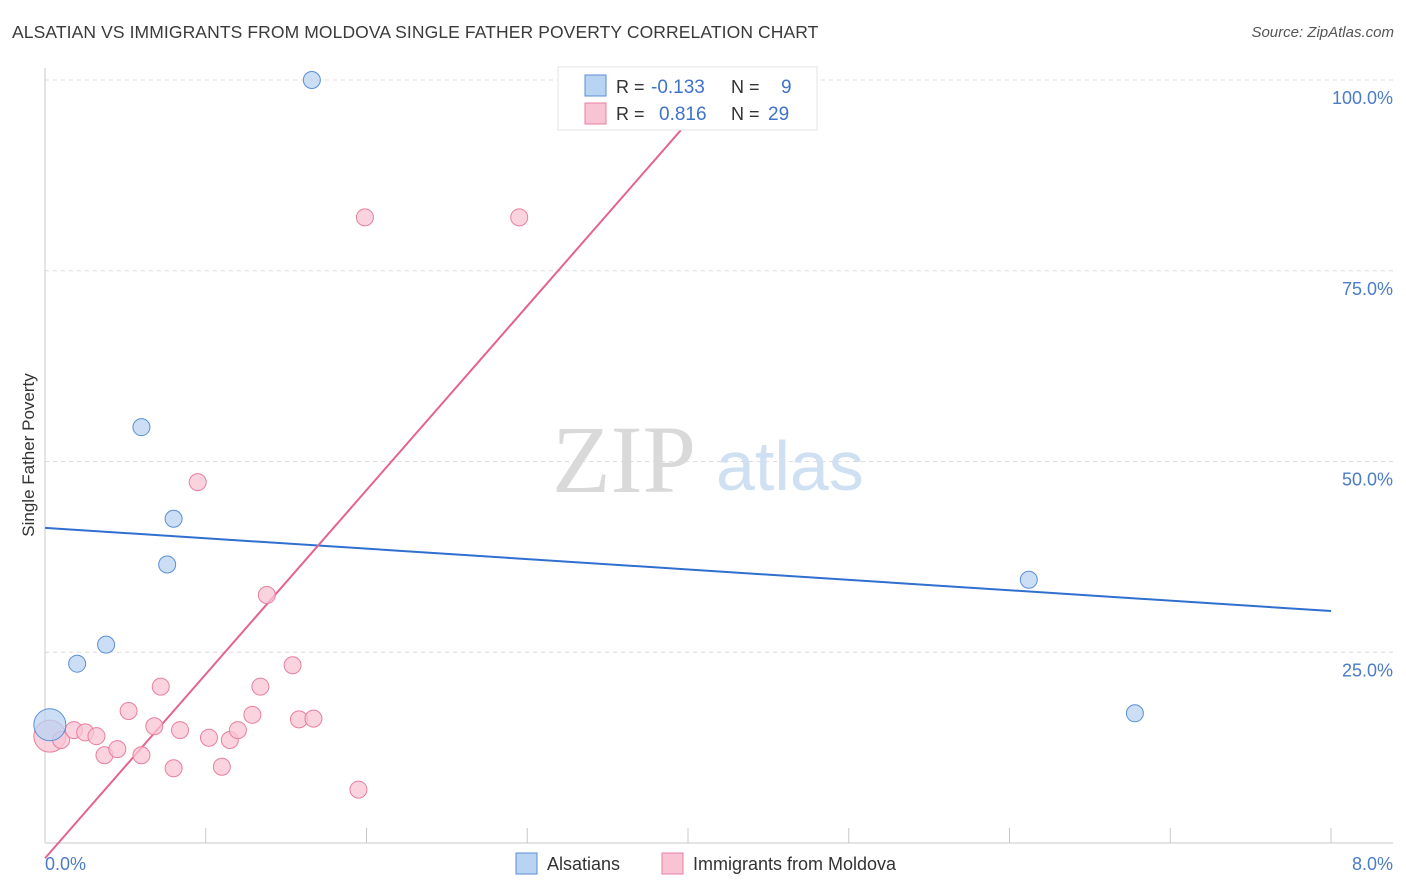 This screenshot has height=892, width=1406. Describe the element at coordinates (526, 863) in the screenshot. I see `legend-swatch-alsatians` at that location.